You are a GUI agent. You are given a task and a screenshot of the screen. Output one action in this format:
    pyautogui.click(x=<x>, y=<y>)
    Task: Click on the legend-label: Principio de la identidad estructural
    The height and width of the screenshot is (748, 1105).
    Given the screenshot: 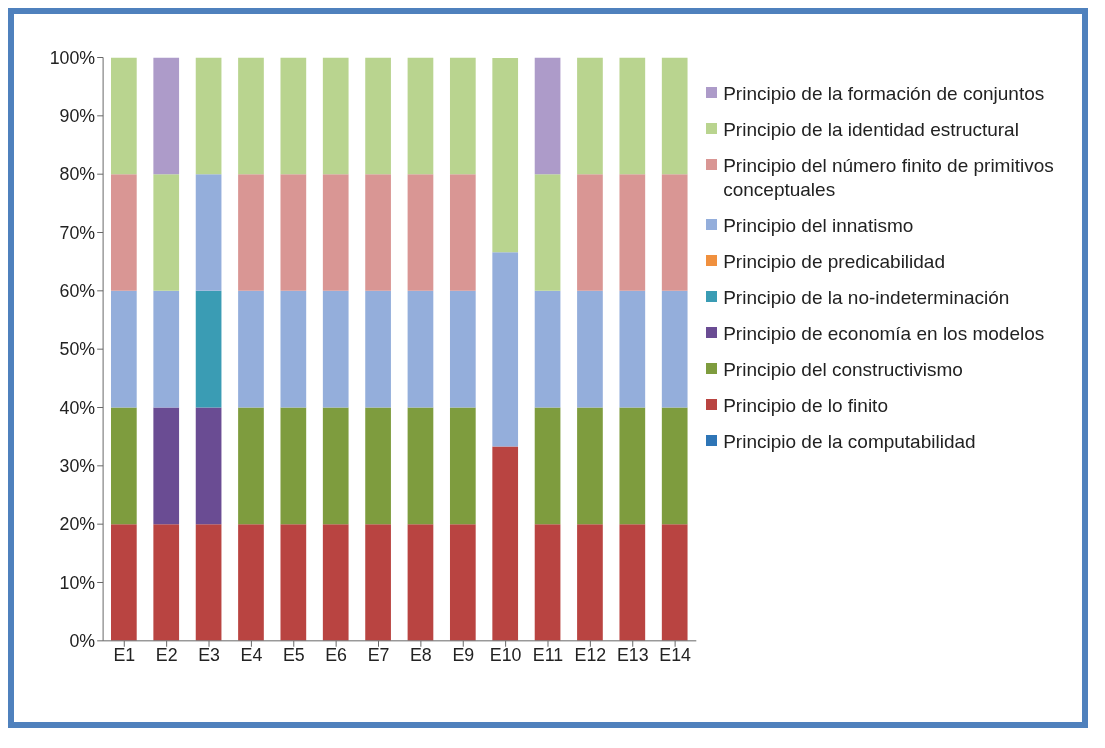 What is the action you would take?
    pyautogui.click(x=871, y=130)
    